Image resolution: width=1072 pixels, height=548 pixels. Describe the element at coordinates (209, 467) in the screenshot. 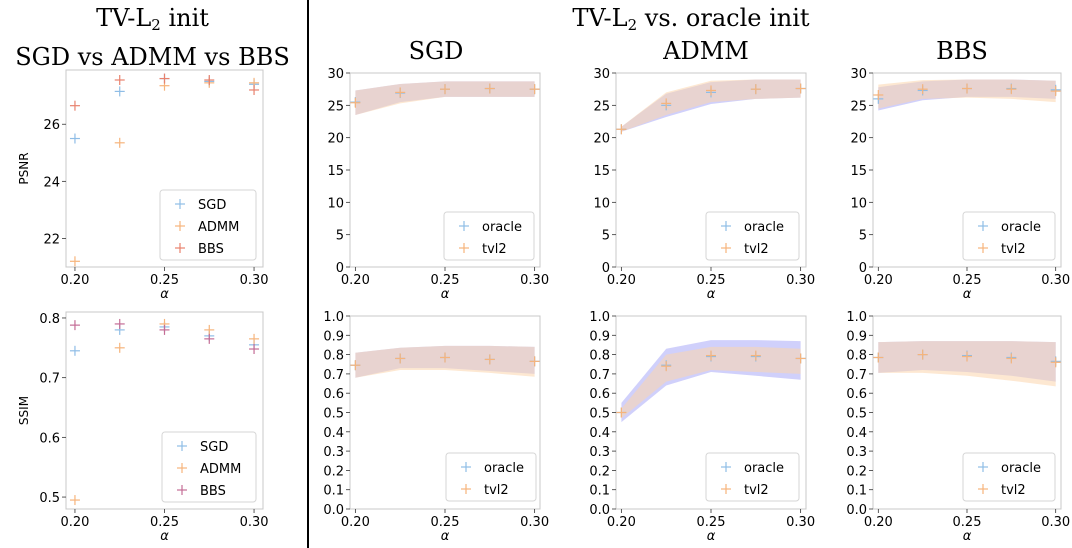

I see `legend-box` at that location.